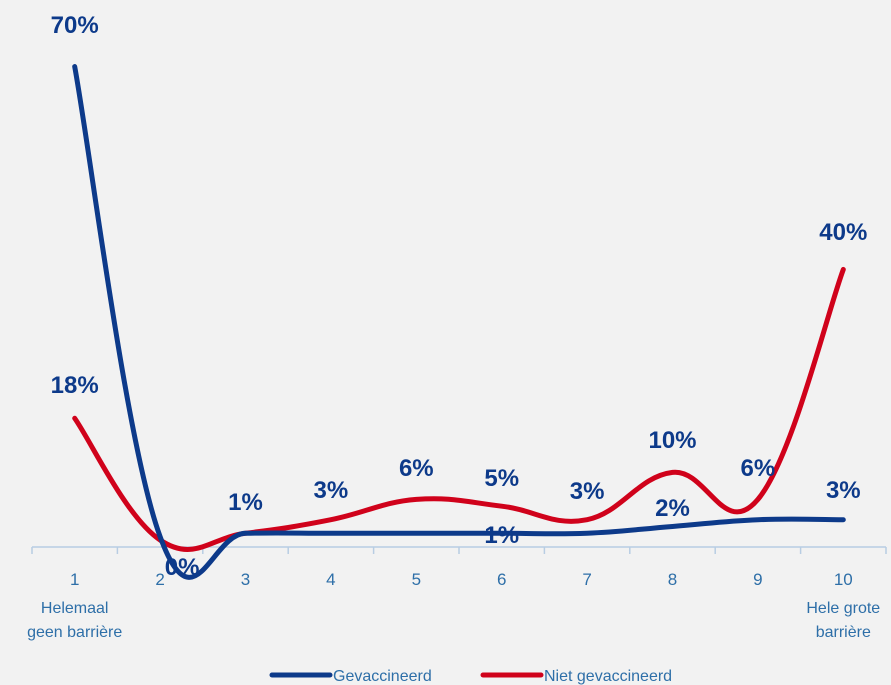  What do you see at coordinates (182, 567) in the screenshot?
I see `data-label: 0%` at bounding box center [182, 567].